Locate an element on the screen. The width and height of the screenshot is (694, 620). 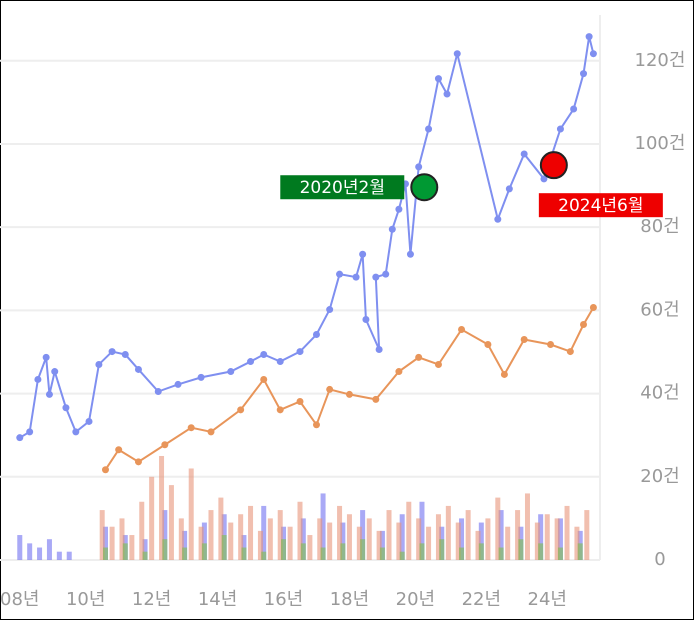
annotation-text: 2024년6월 is located at coordinates (600, 206).